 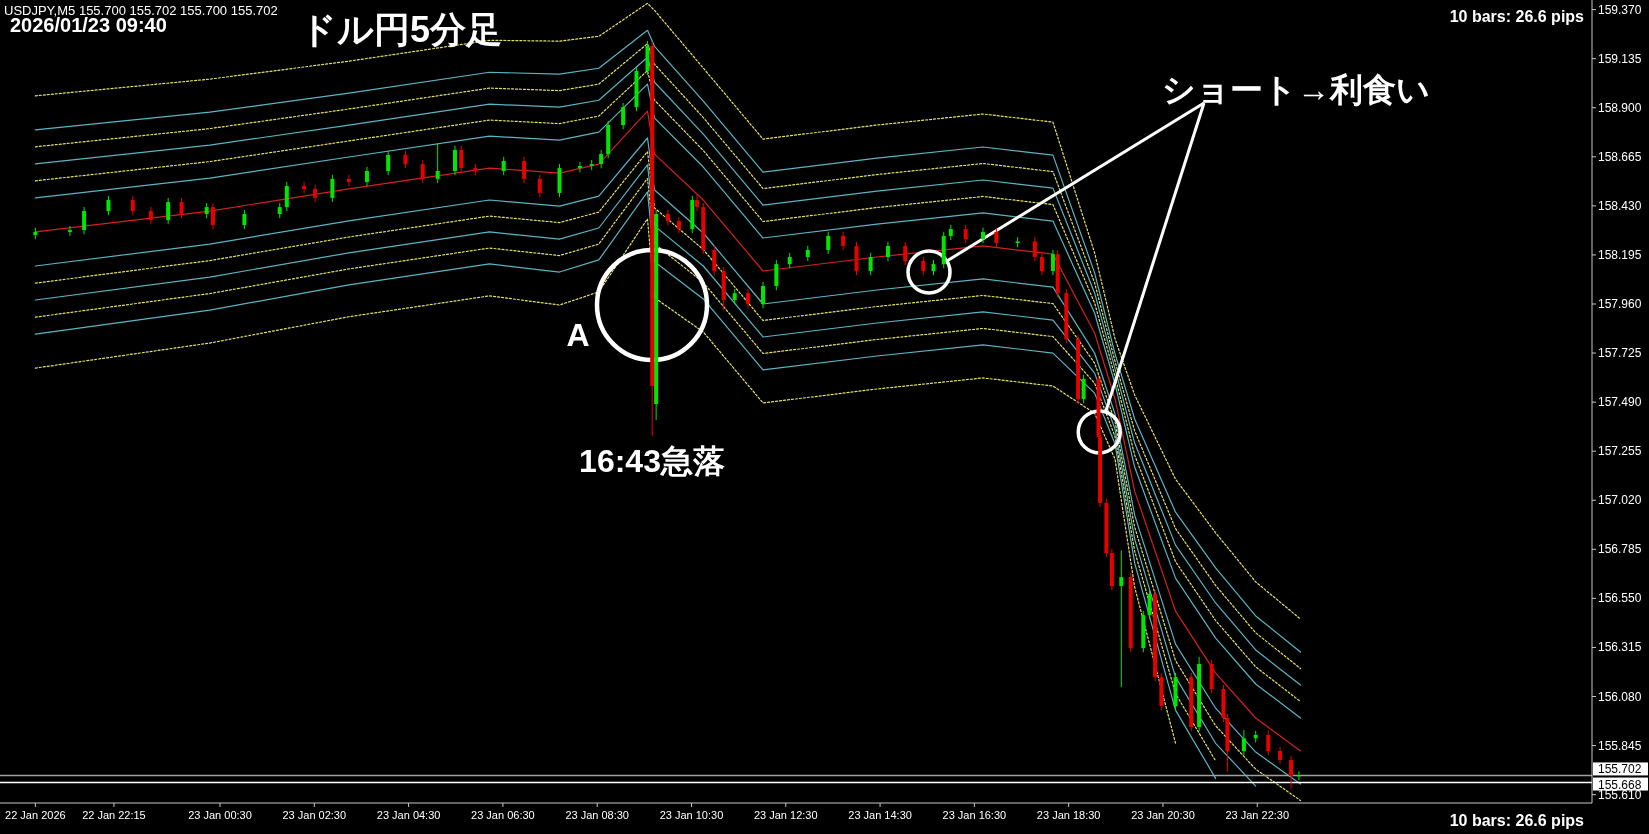 I want to click on y-tick-label: 158.900, so click(x=1620, y=107).